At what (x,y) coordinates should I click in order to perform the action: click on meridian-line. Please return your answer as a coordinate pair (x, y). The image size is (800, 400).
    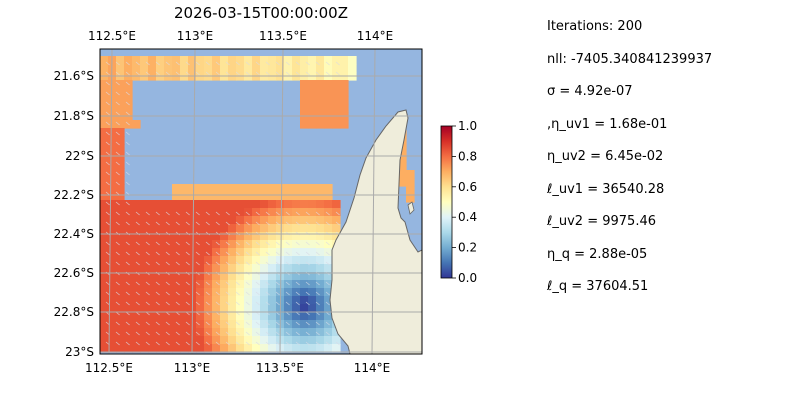
    Looking at the image, I should click on (110, 201).